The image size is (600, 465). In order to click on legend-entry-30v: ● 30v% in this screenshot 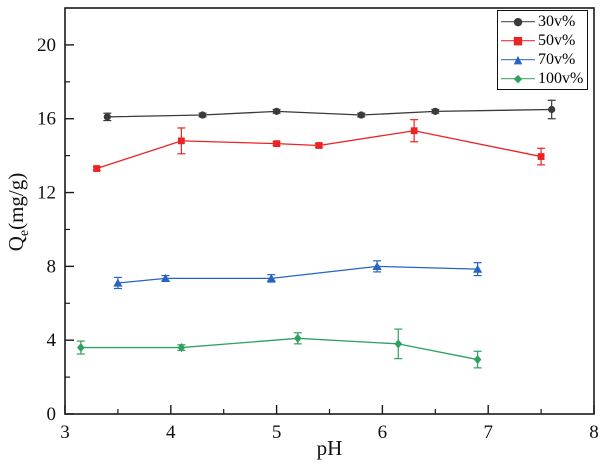, I will do `click(541, 21)`.